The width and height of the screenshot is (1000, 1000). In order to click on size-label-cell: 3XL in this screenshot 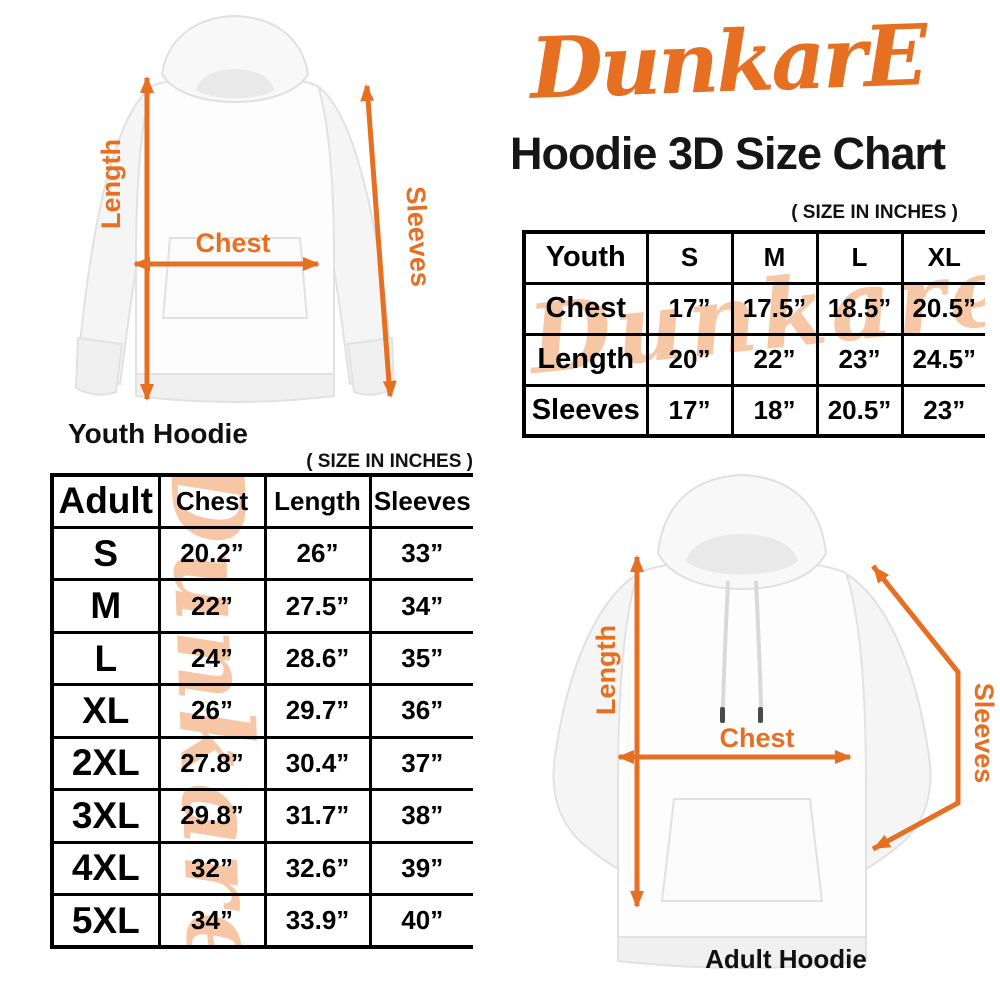, I will do `click(105, 816)`.